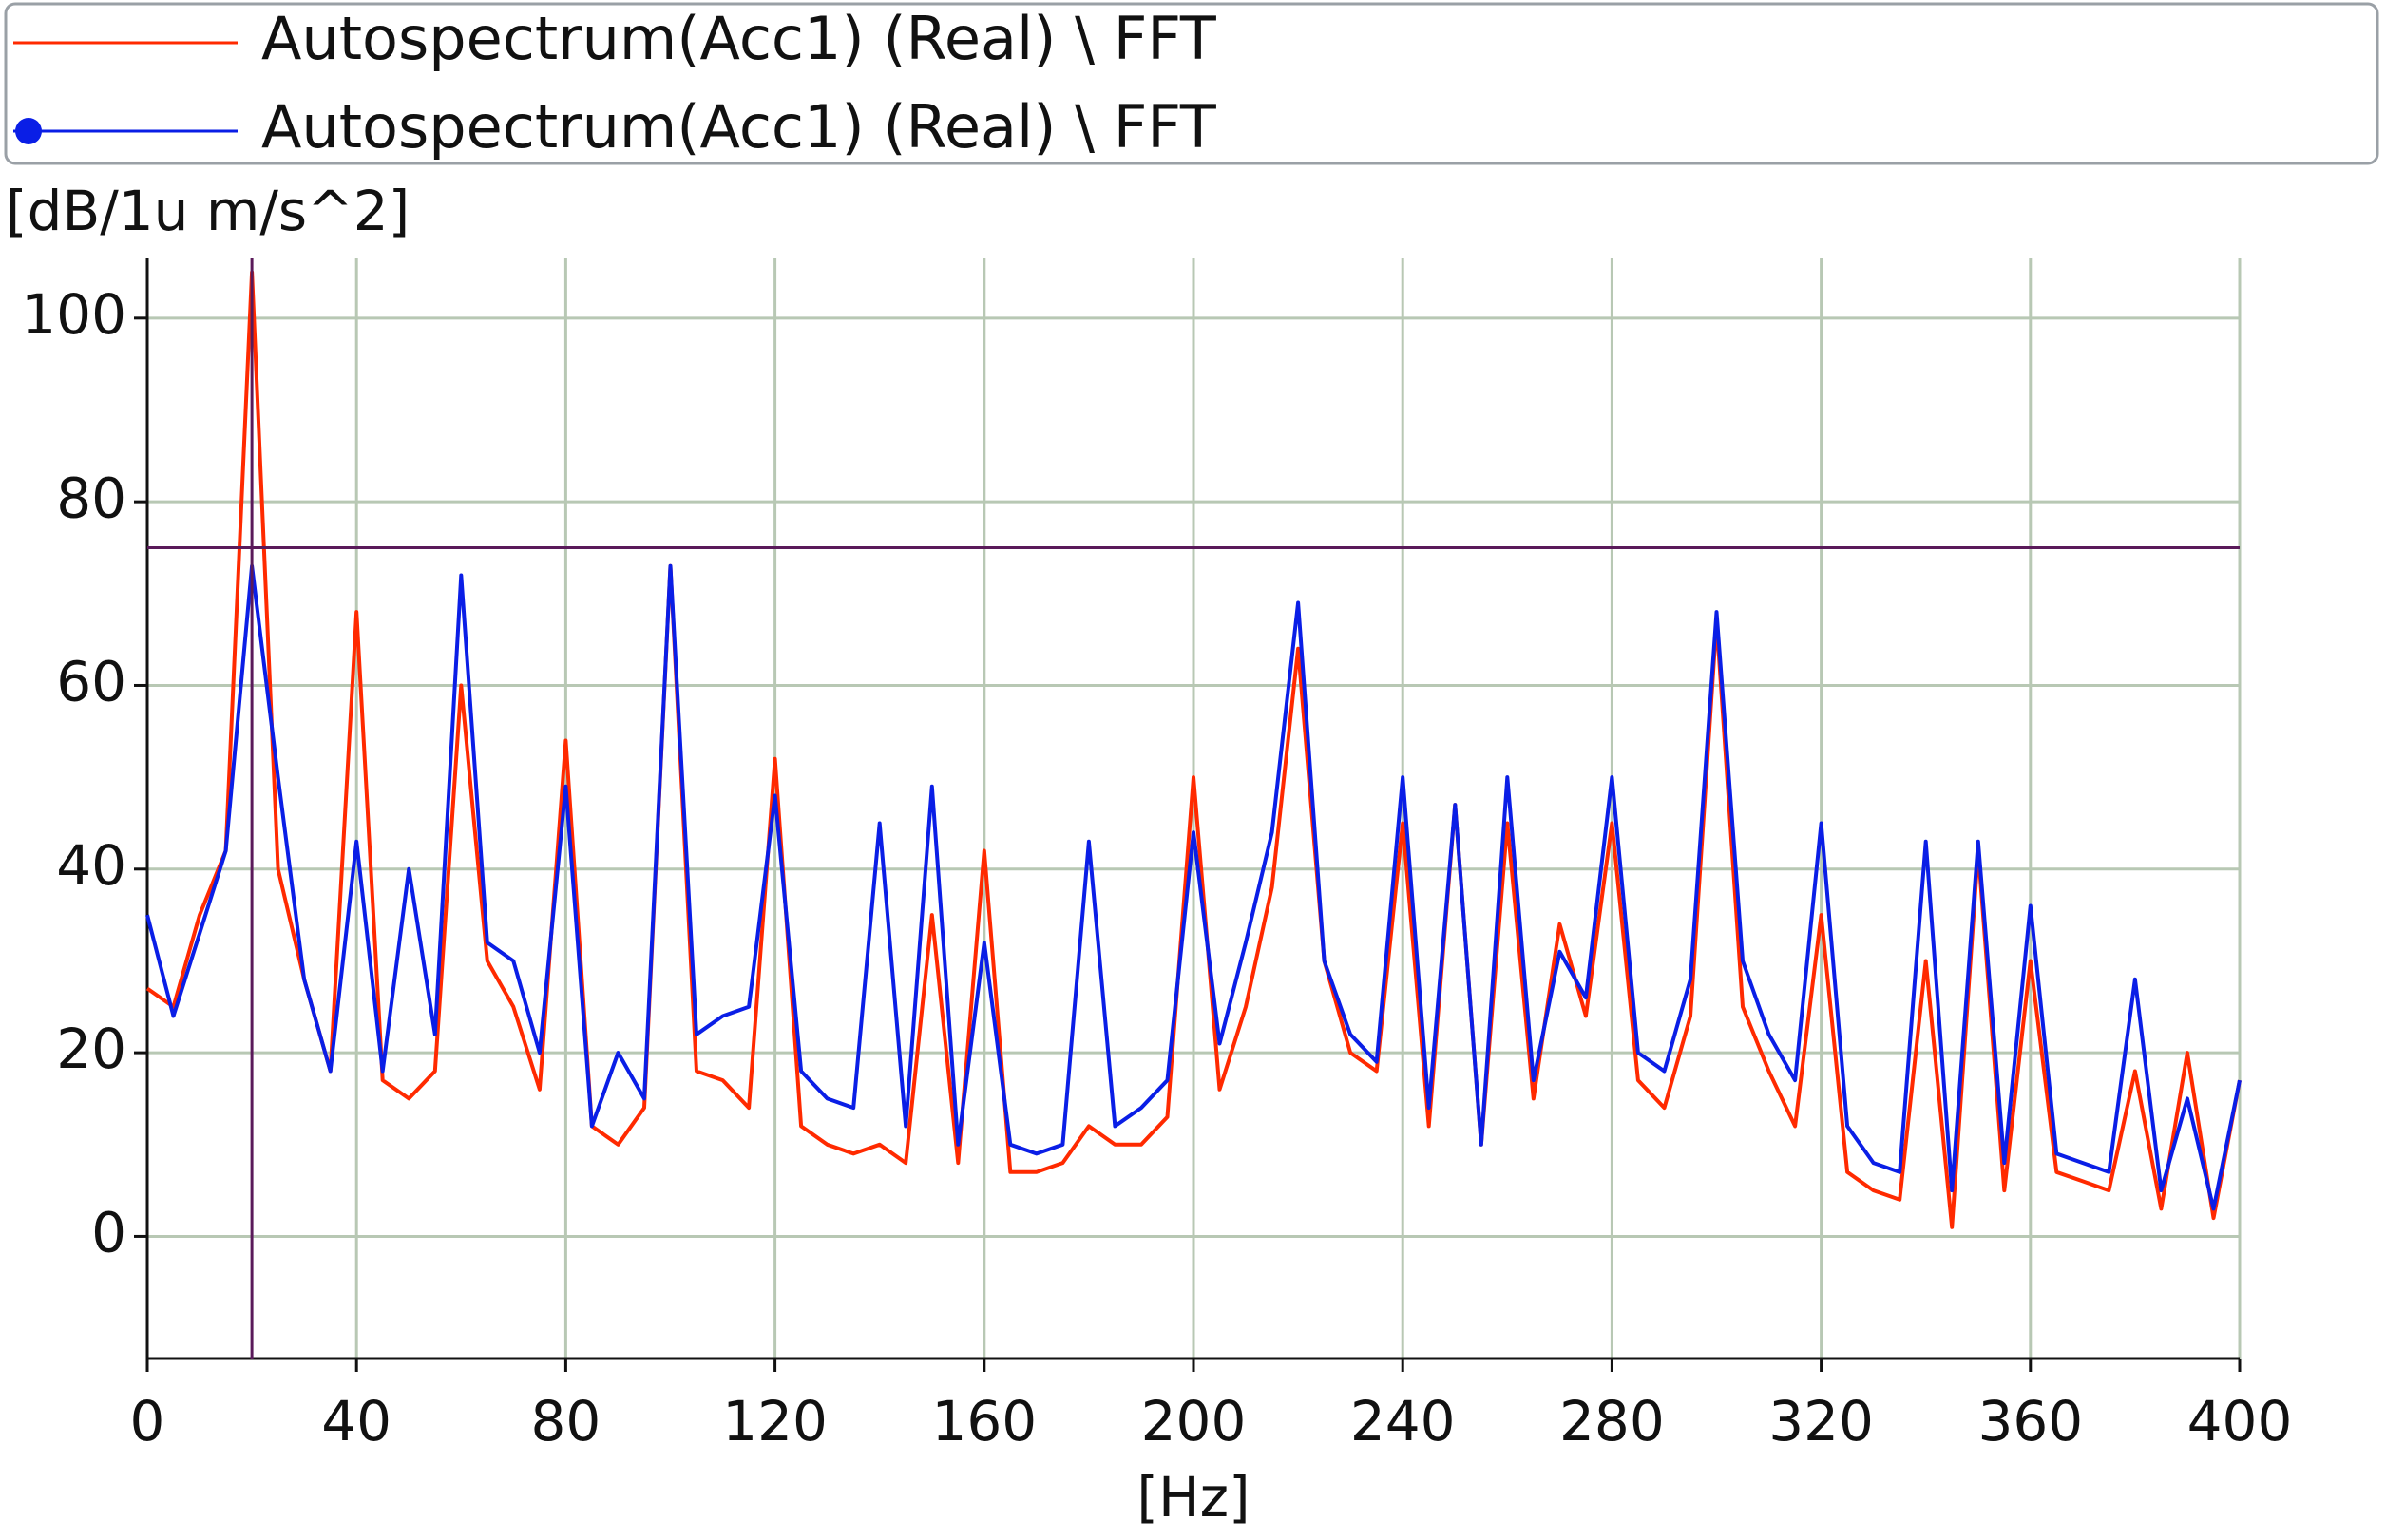 Image resolution: width=2386 pixels, height=1540 pixels. Describe the element at coordinates (1403, 1421) in the screenshot. I see `x-tick-label: 240` at that location.